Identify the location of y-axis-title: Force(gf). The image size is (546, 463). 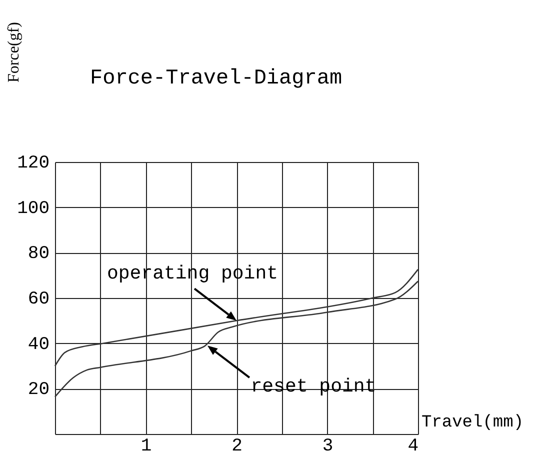
(14, 52).